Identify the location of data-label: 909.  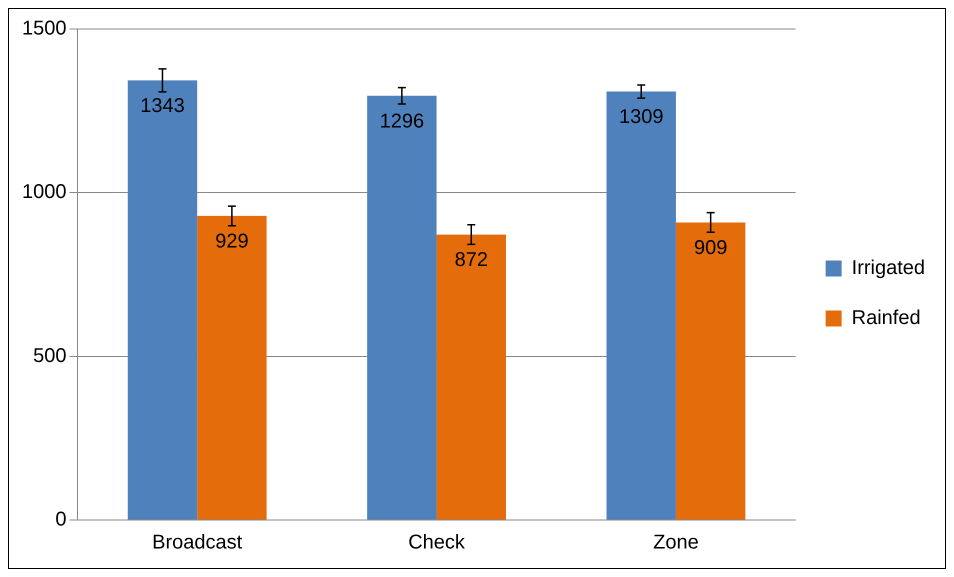
(711, 247).